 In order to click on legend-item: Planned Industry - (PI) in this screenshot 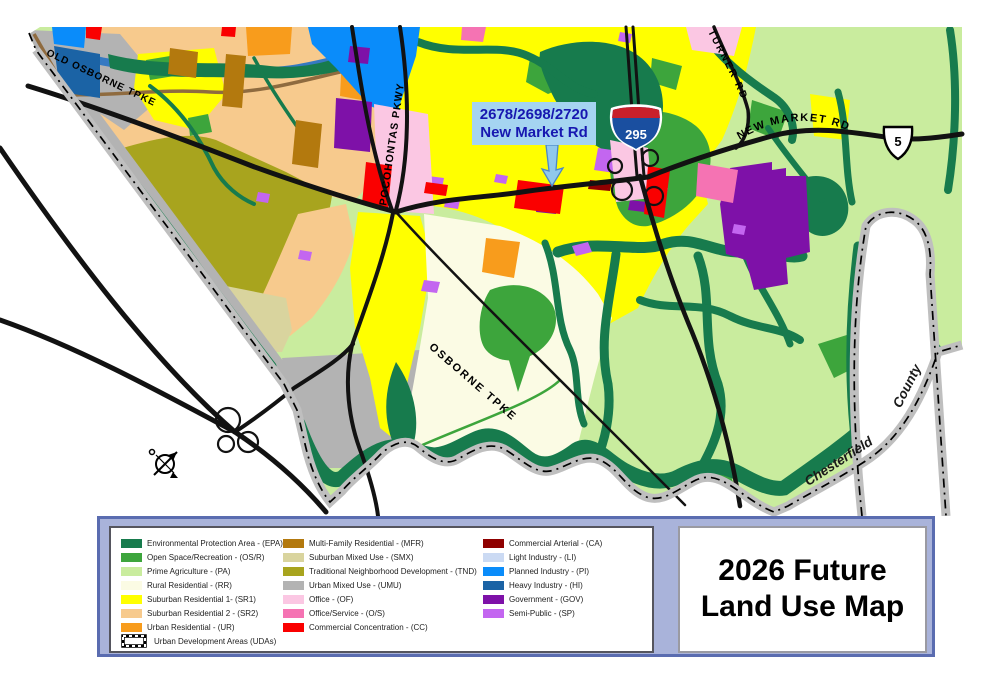, I will do `click(542, 571)`.